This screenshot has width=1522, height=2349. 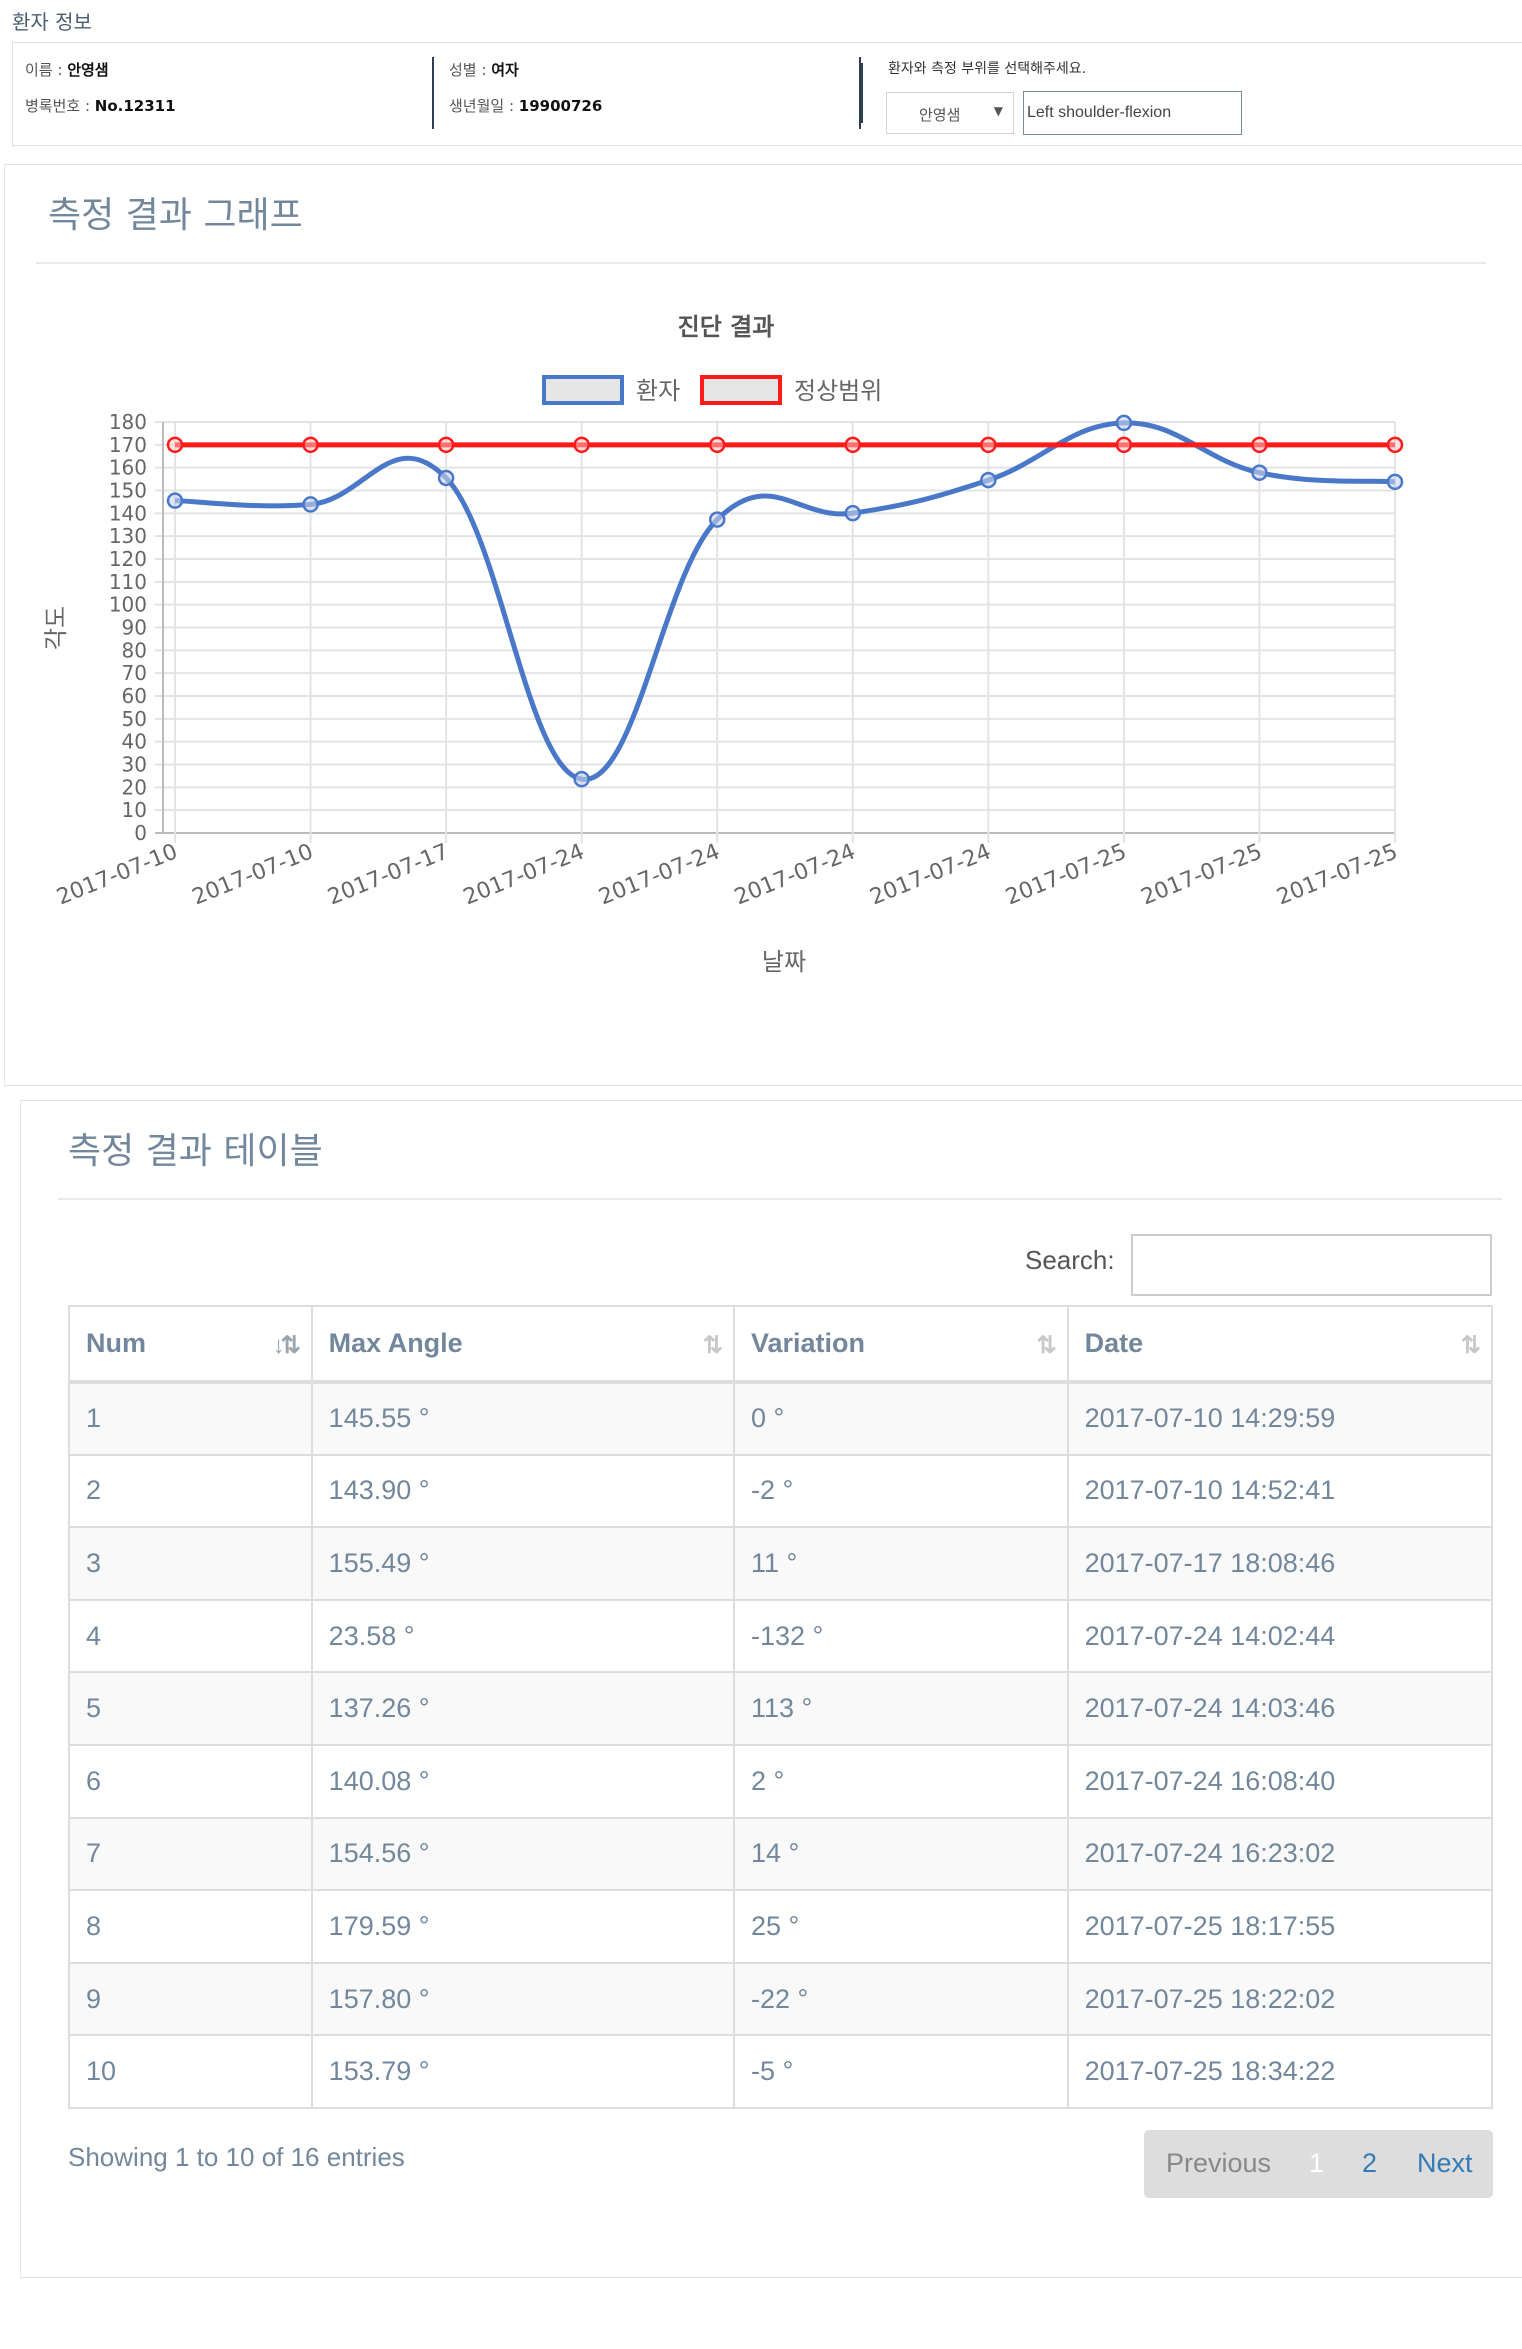 I want to click on previous-page-button: Previous, so click(x=1219, y=2163).